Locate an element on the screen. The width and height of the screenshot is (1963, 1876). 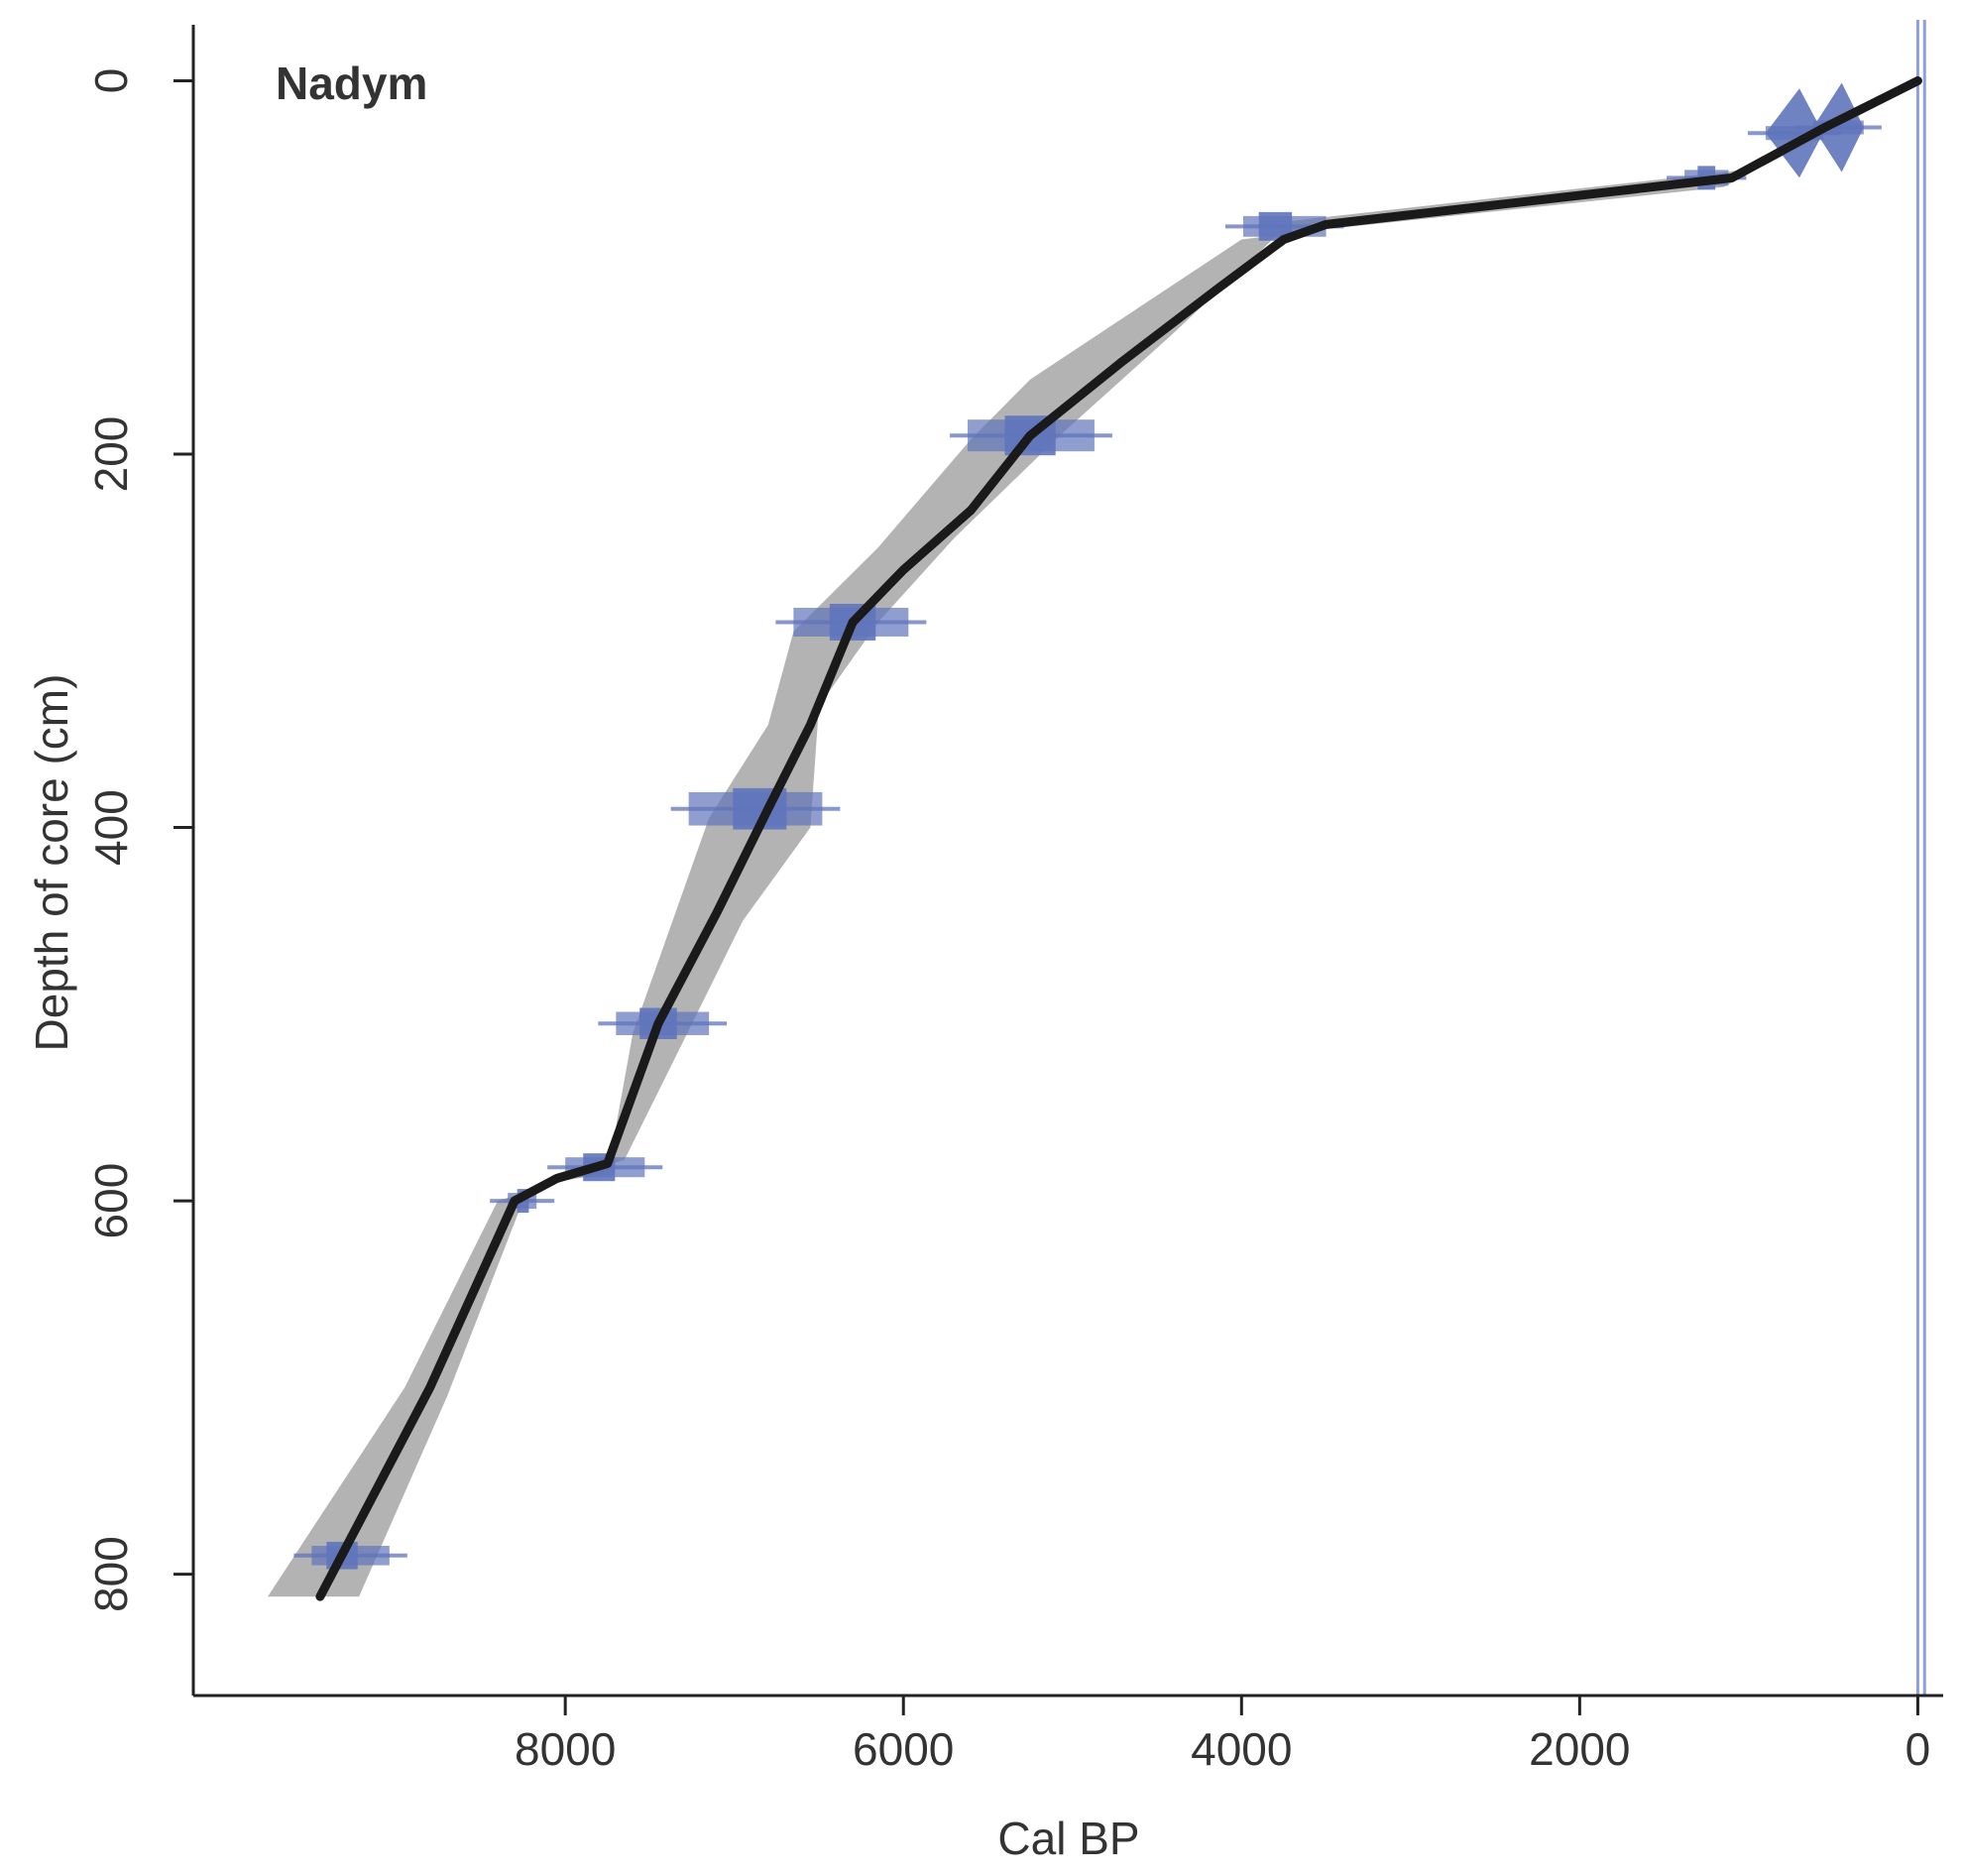
x-tick-label-6000: 6000 is located at coordinates (904, 1749).